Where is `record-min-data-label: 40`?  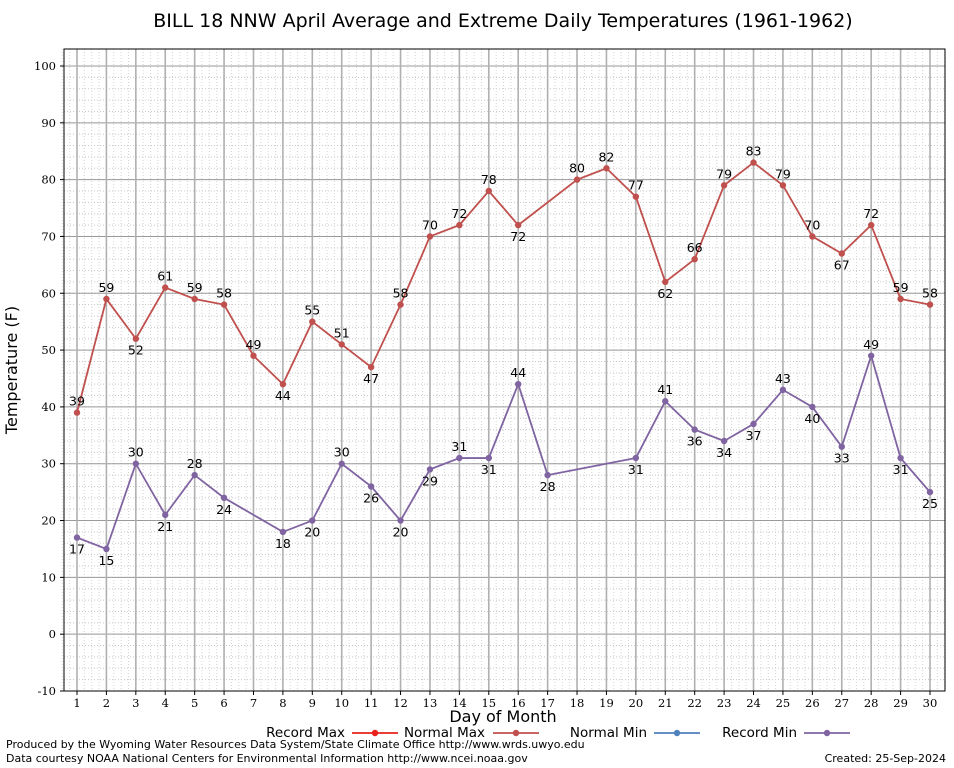
record-min-data-label: 40 is located at coordinates (812, 418).